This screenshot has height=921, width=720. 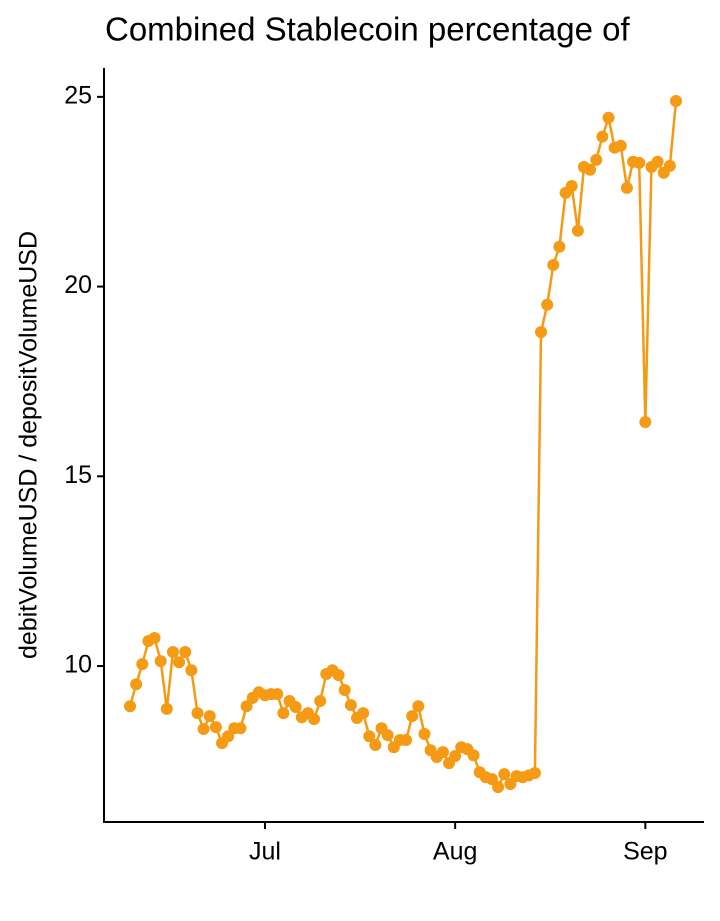 What do you see at coordinates (78, 475) in the screenshot?
I see `y-tick-label: 15` at bounding box center [78, 475].